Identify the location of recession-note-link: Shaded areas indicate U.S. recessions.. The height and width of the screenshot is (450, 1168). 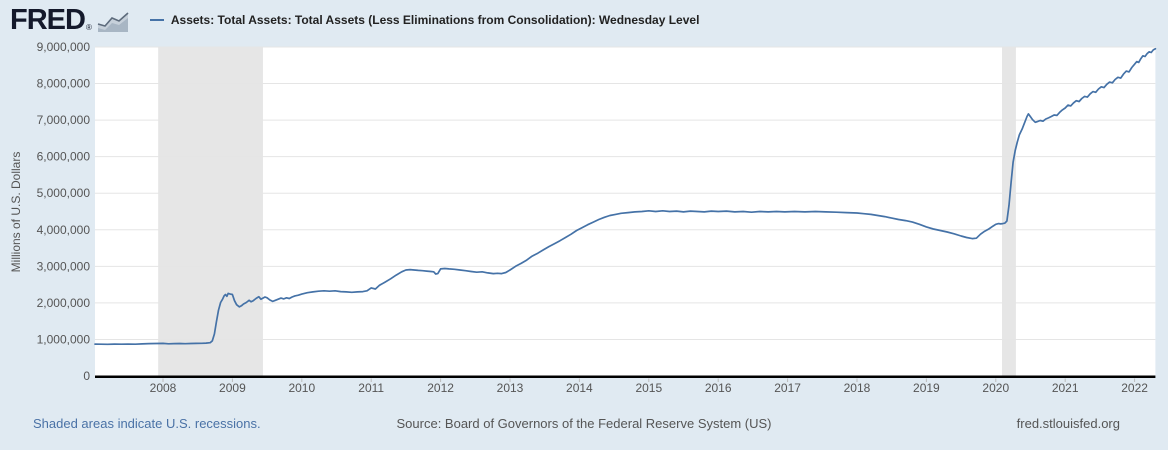
(147, 423).